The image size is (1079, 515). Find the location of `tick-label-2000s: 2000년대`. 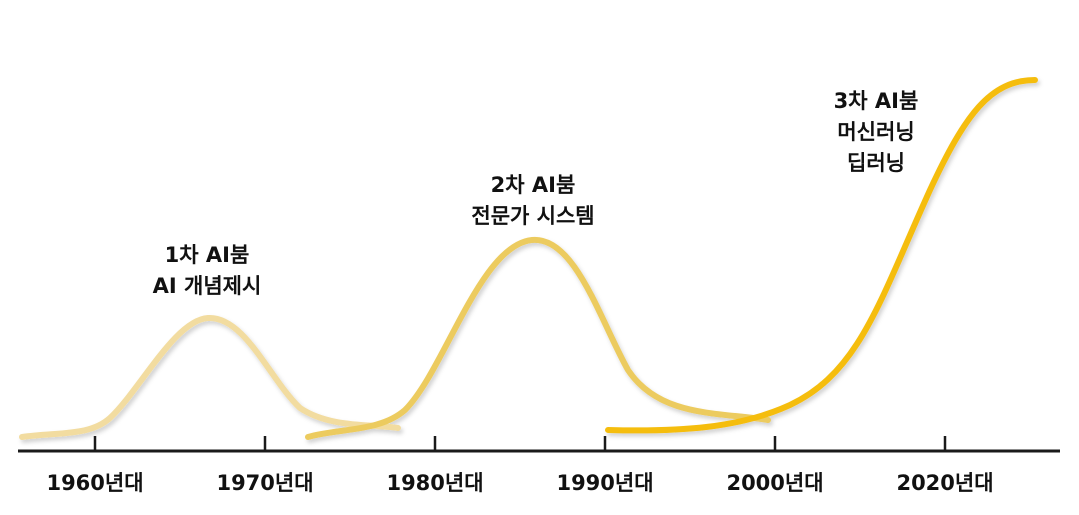

tick-label-2000s: 2000년대 is located at coordinates (774, 483).